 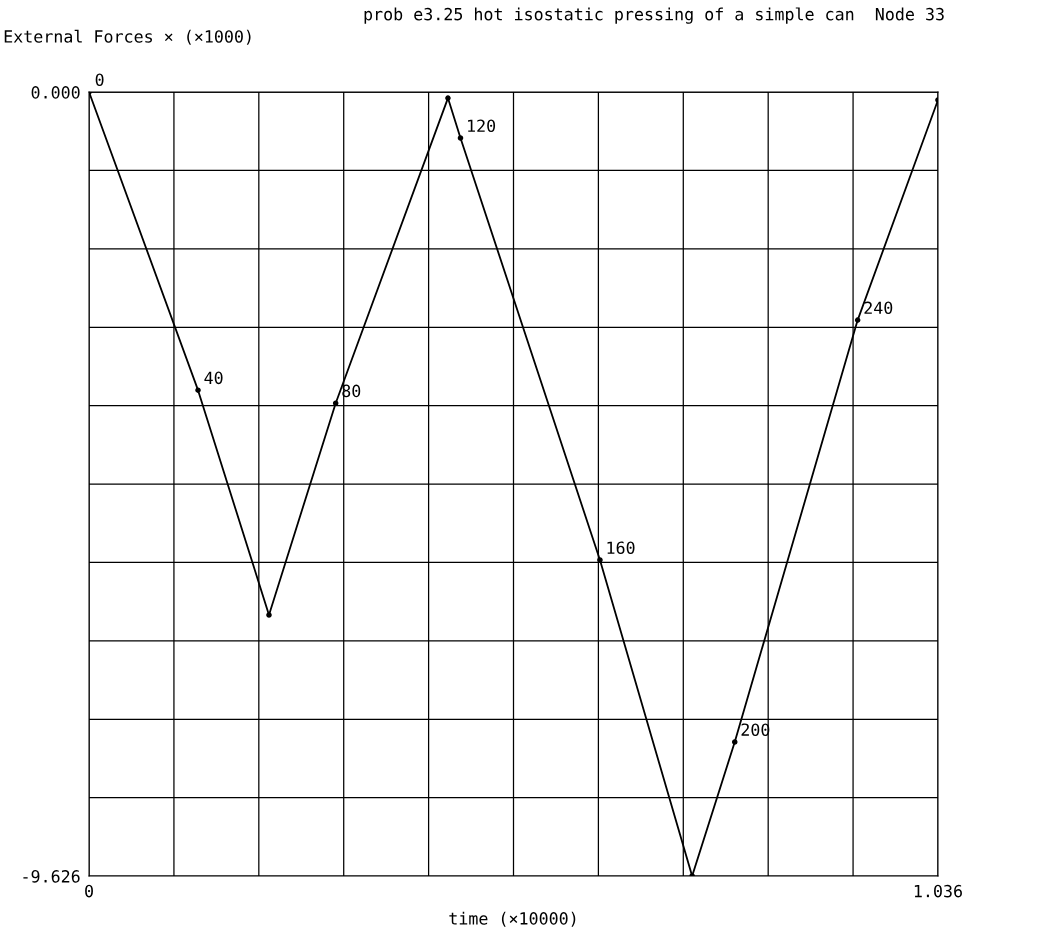 What do you see at coordinates (878, 308) in the screenshot?
I see `annotation: 240` at bounding box center [878, 308].